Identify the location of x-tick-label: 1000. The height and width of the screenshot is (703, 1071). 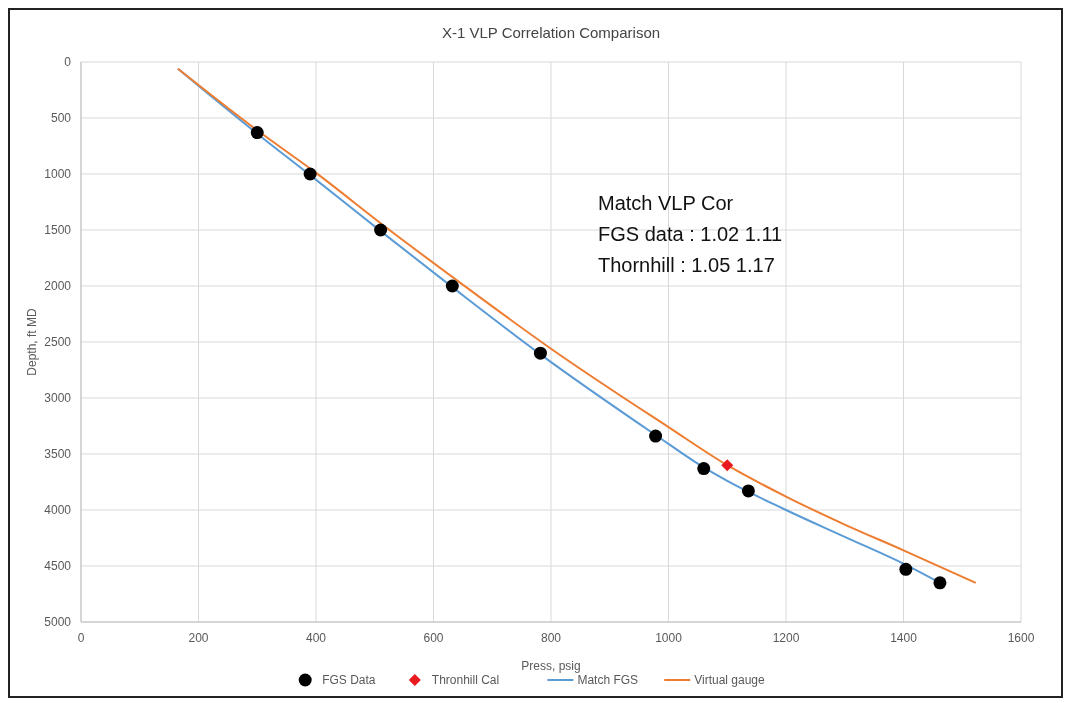
(669, 638).